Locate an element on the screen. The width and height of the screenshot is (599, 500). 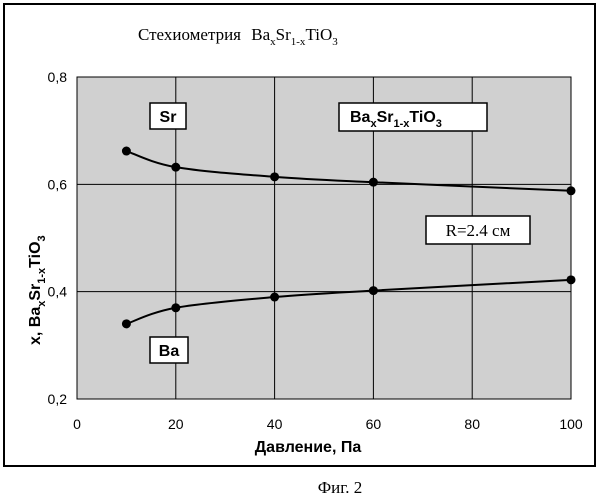
y-tick-label: 0,8 is located at coordinates (58, 77).